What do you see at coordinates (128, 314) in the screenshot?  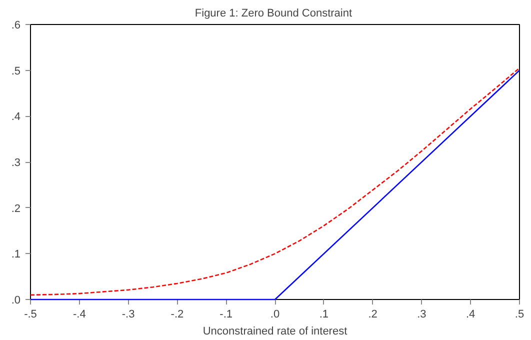 I see `x-tick-label: -.3` at bounding box center [128, 314].